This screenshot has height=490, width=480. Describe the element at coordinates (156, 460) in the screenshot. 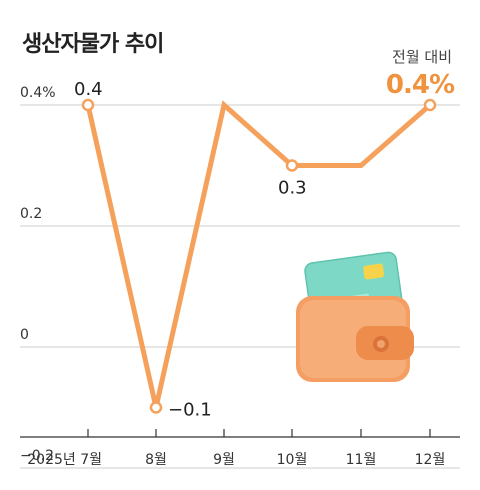

I see `x-tick-label: 8월` at that location.